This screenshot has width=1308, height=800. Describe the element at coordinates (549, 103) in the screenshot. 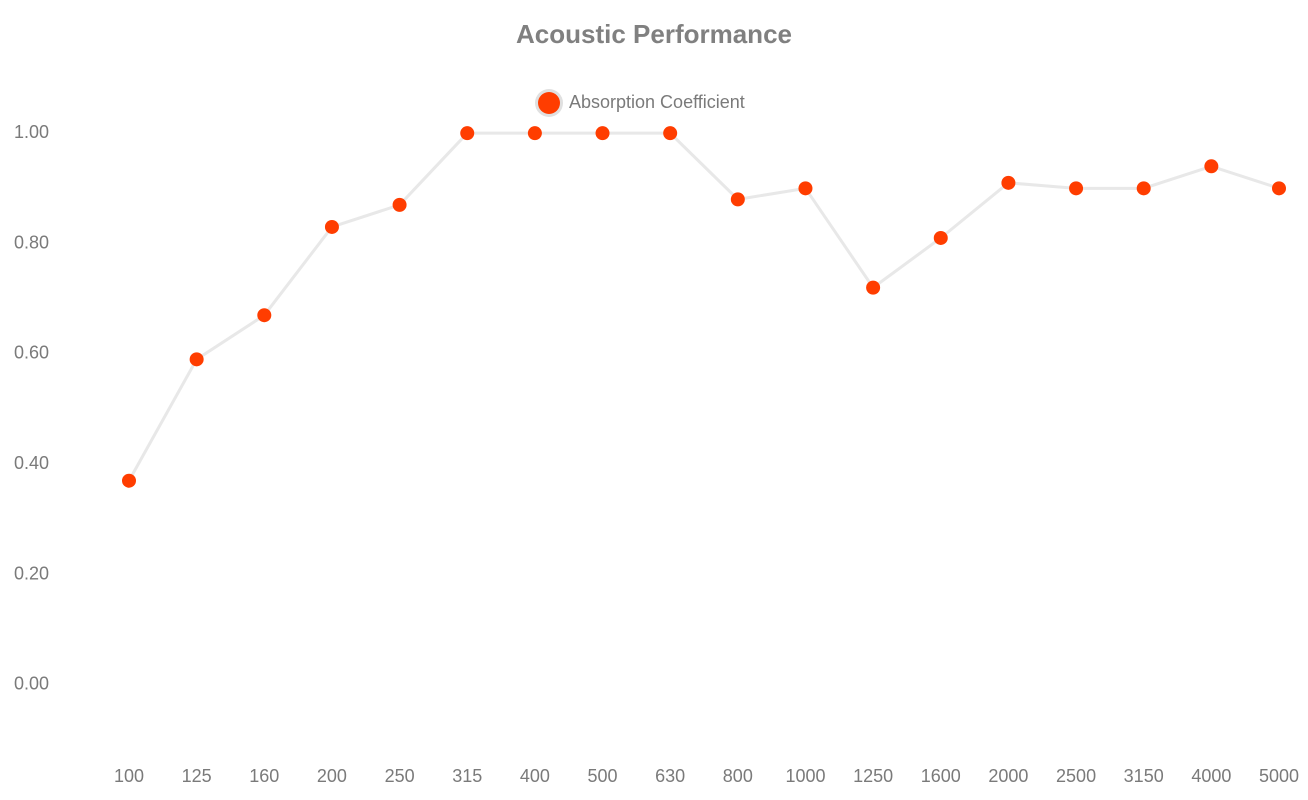

I see `legend-marker` at that location.